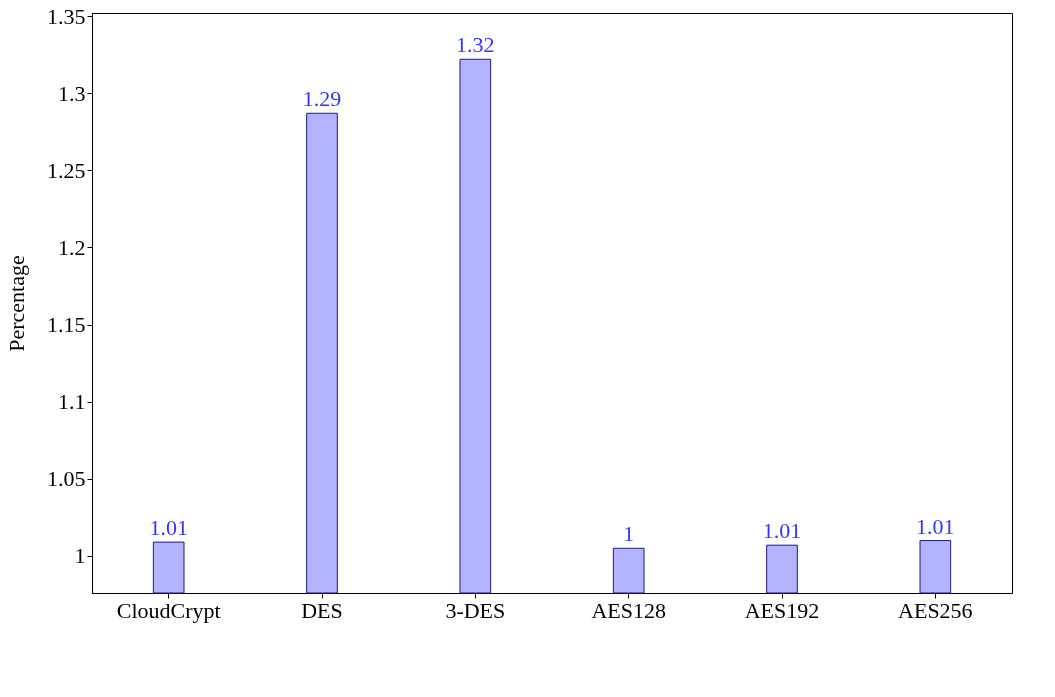 This screenshot has height=697, width=1055. What do you see at coordinates (628, 610) in the screenshot?
I see `x-tick-label: AES128` at bounding box center [628, 610].